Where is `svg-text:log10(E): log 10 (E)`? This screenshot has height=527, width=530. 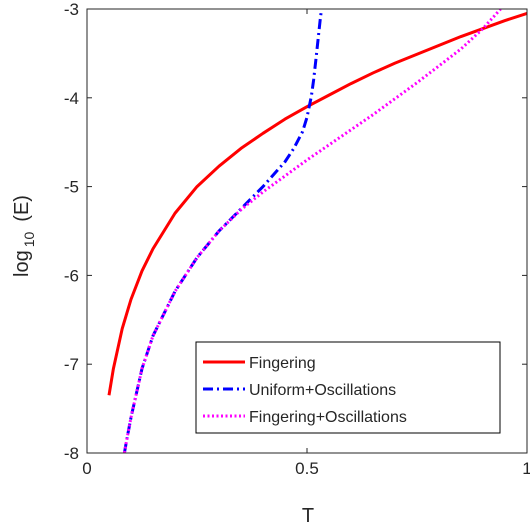 svg-text:log10(E): log 10 (E) is located at coordinates (24, 236).